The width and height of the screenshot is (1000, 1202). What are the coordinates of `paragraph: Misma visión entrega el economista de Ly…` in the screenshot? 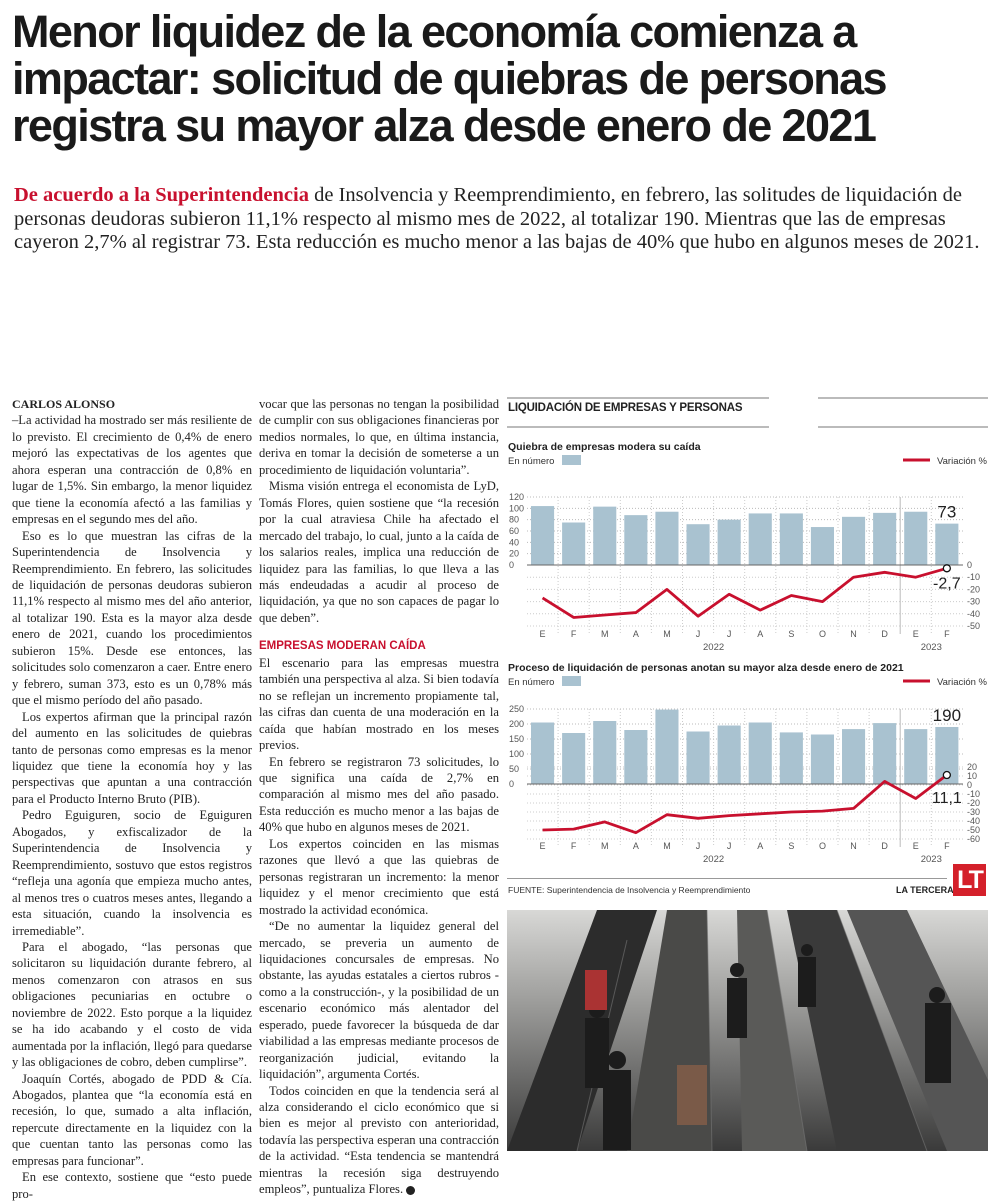 It's located at (379, 552).